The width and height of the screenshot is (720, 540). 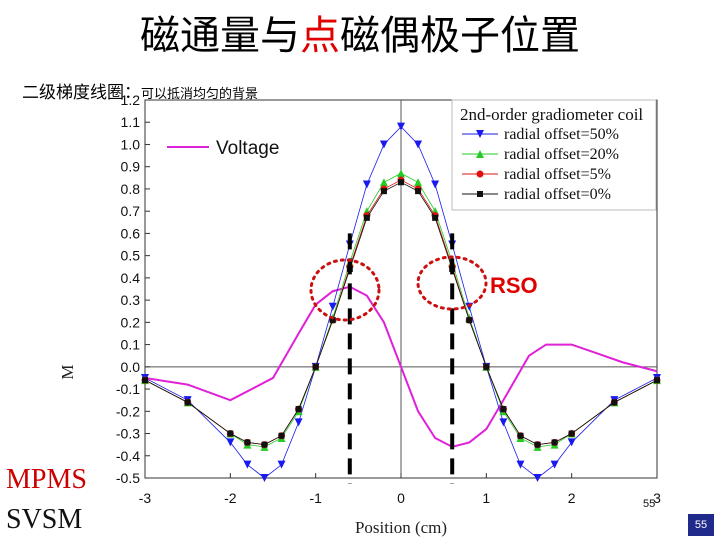 I want to click on y-tick-label: 0.1, so click(x=131, y=345).